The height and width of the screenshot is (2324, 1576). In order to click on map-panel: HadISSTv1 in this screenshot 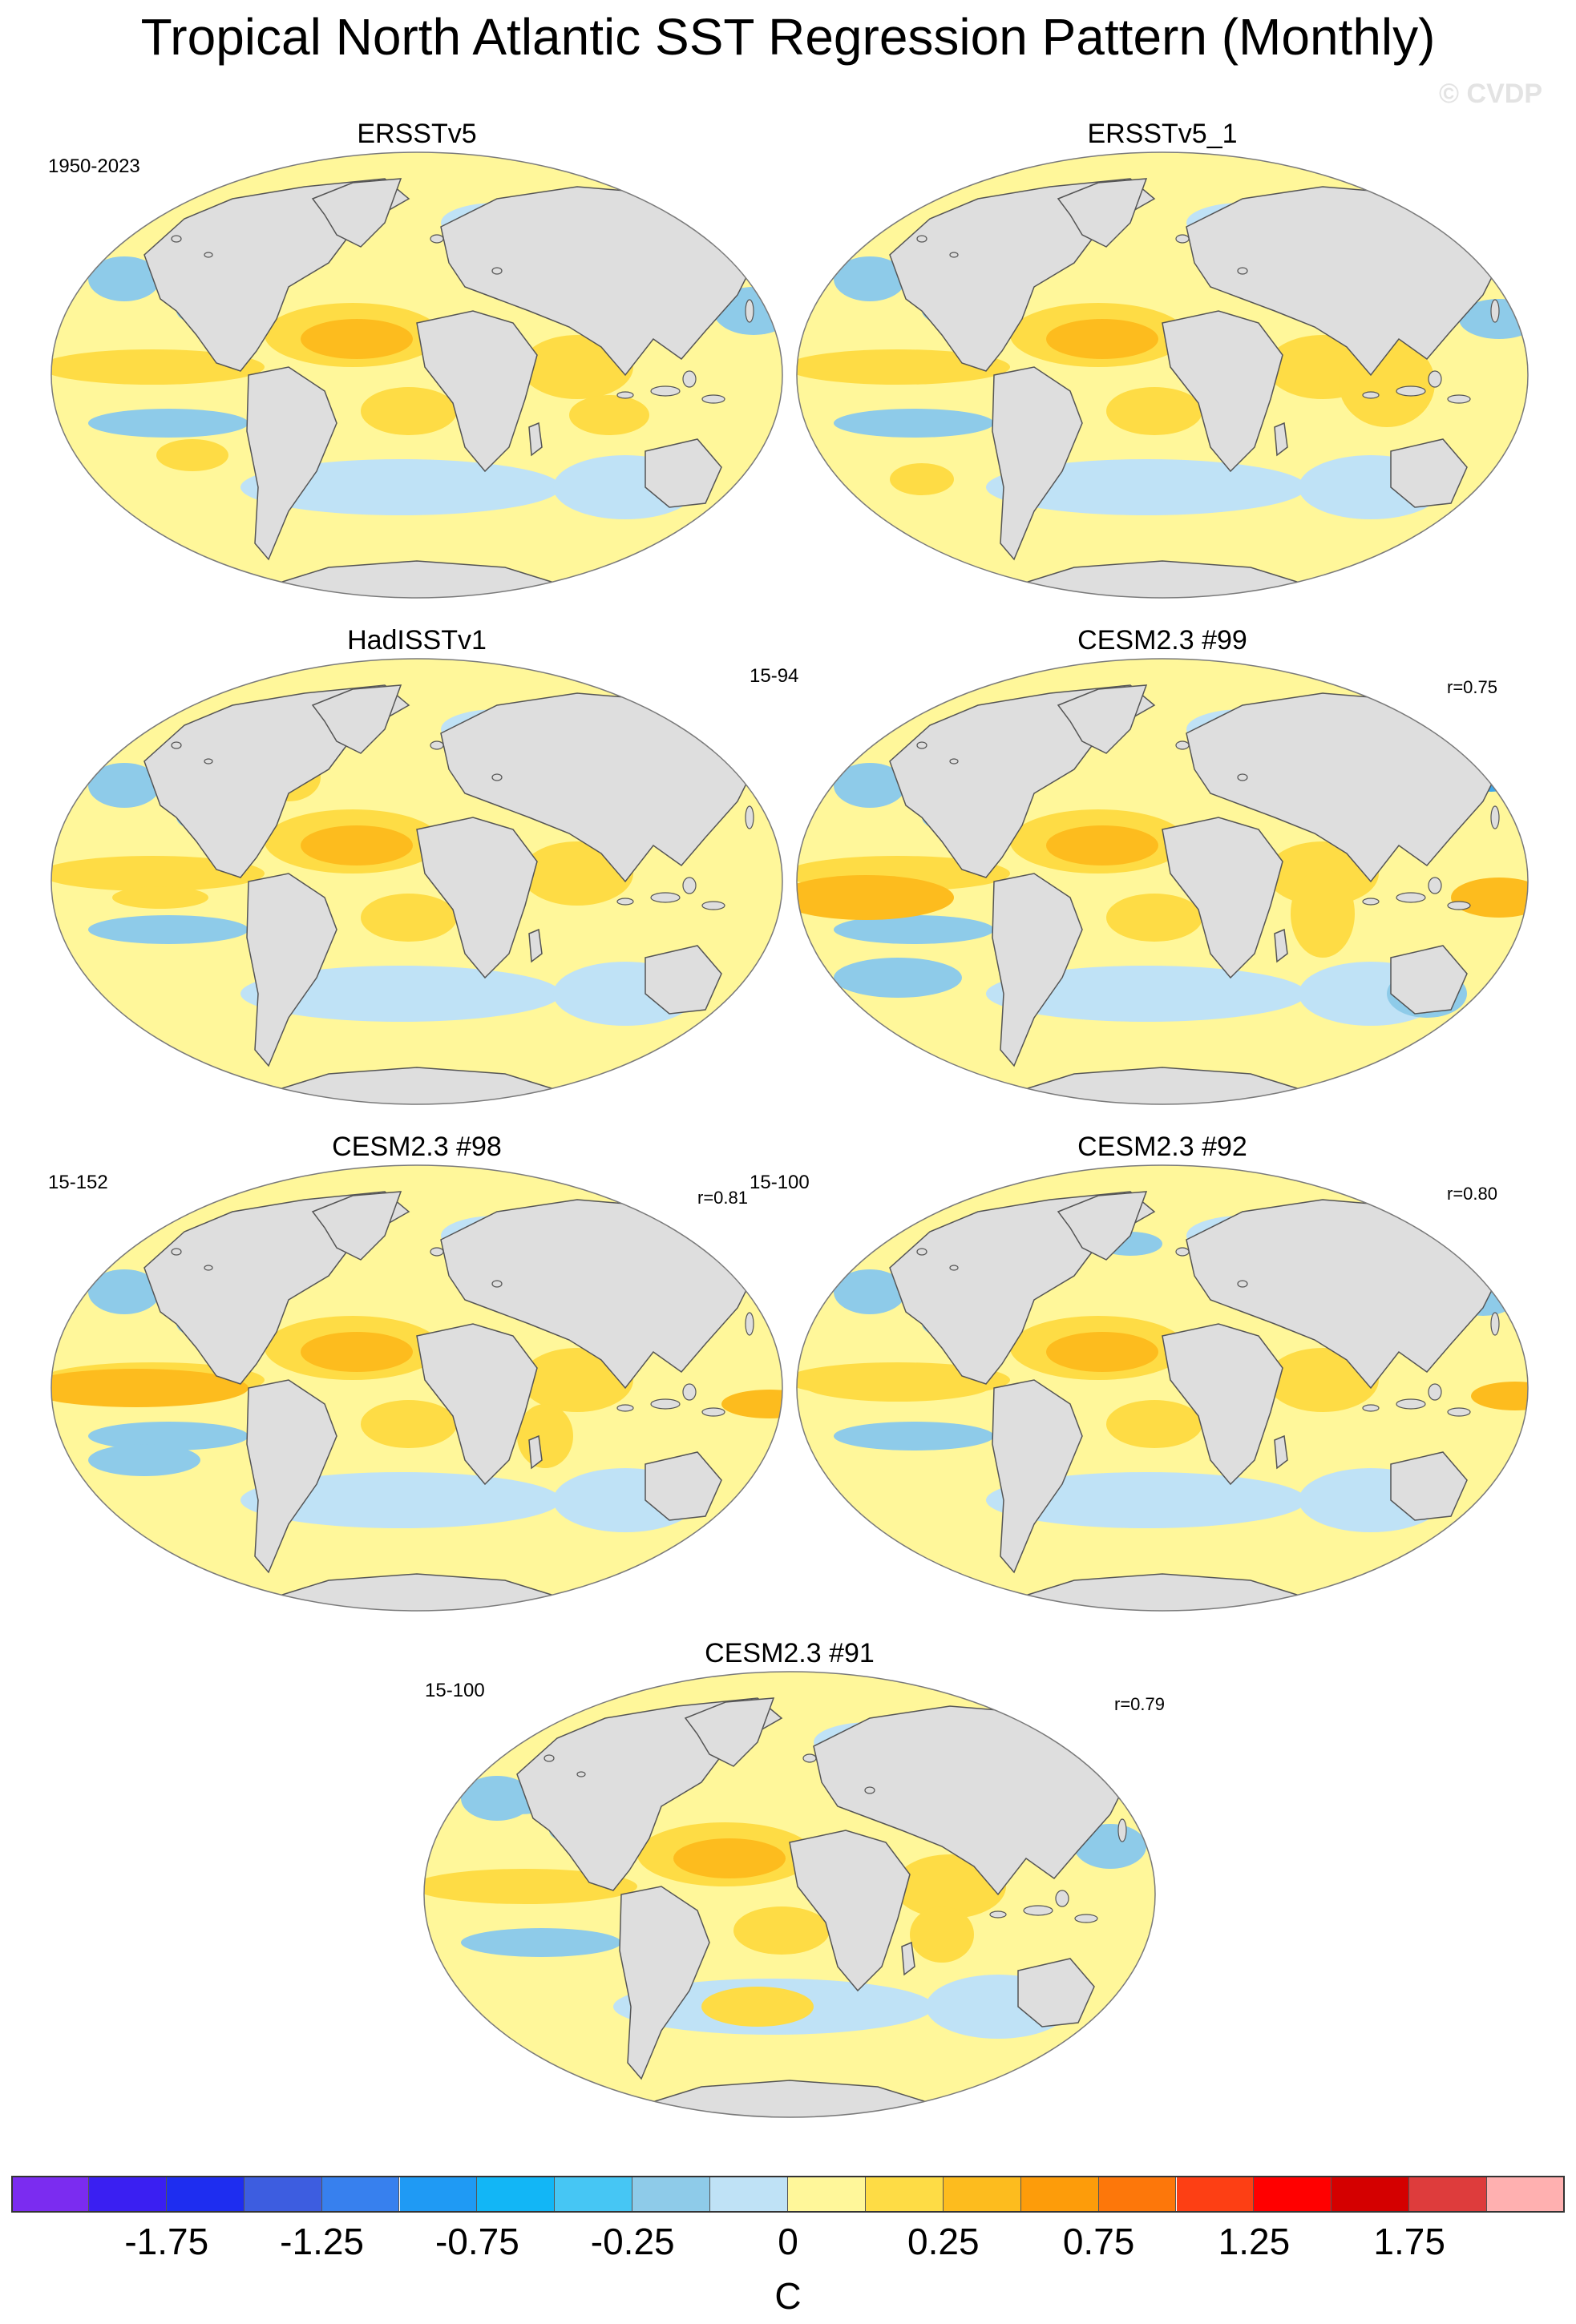, I will do `click(417, 865)`.